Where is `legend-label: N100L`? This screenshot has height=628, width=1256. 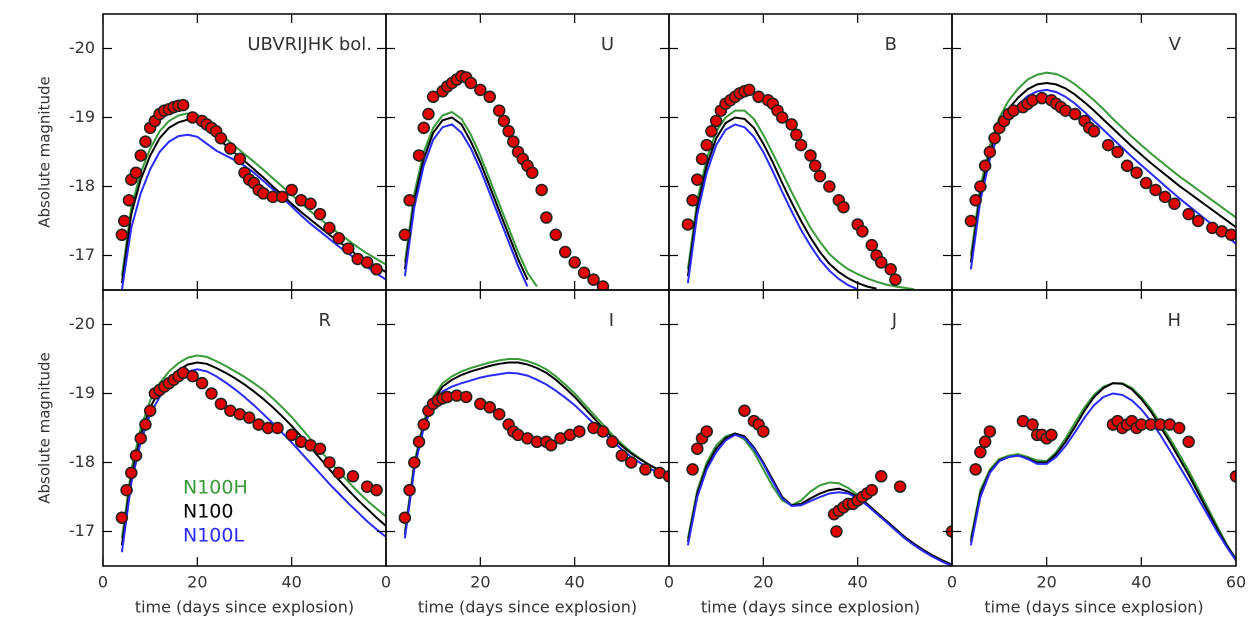
legend-label: N100L is located at coordinates (213, 536).